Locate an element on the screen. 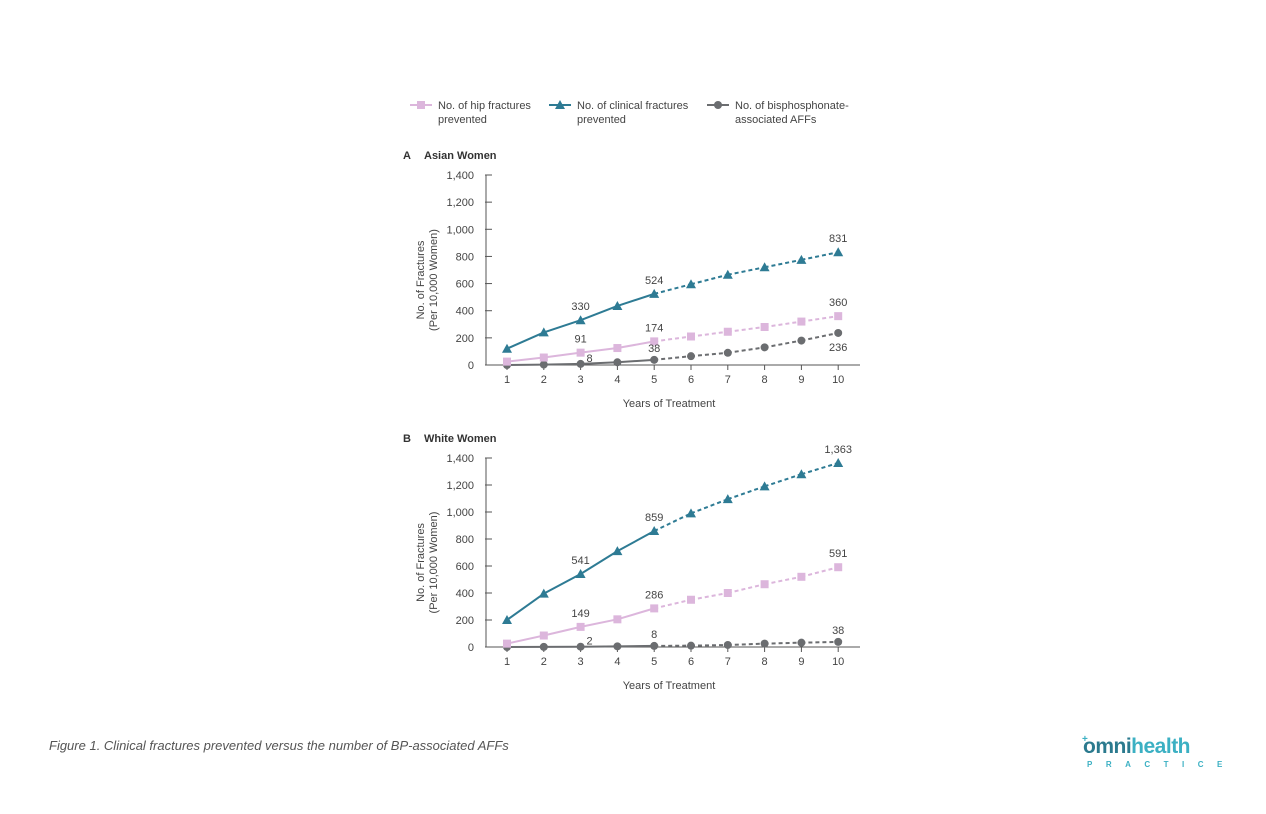  y-tick-label: 0 is located at coordinates (471, 648).